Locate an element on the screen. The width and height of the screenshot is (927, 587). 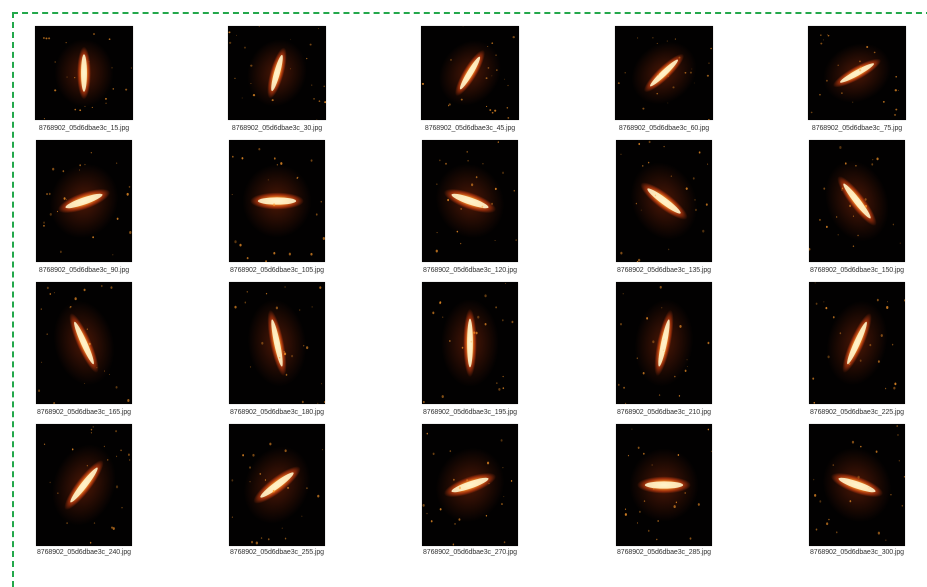
file-item: 8768902_05d6dbae3c_165.jpg is located at coordinates (84, 352).